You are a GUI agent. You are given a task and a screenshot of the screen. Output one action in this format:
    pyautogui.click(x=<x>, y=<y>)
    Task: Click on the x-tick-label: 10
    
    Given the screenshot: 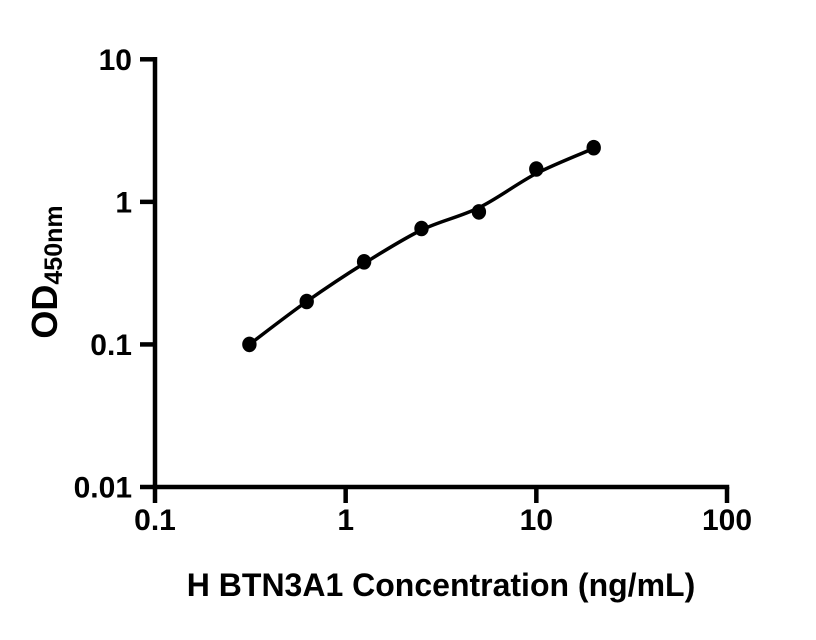 What is the action you would take?
    pyautogui.click(x=536, y=520)
    